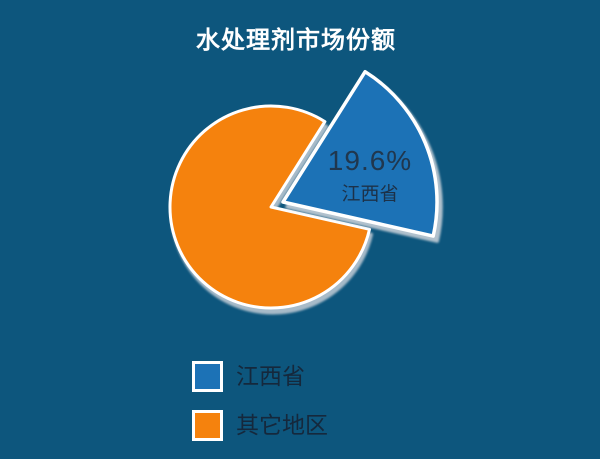 The image size is (600, 459). What do you see at coordinates (360, 153) in the screenshot?
I see `pie-slice-jiangxi` at bounding box center [360, 153].